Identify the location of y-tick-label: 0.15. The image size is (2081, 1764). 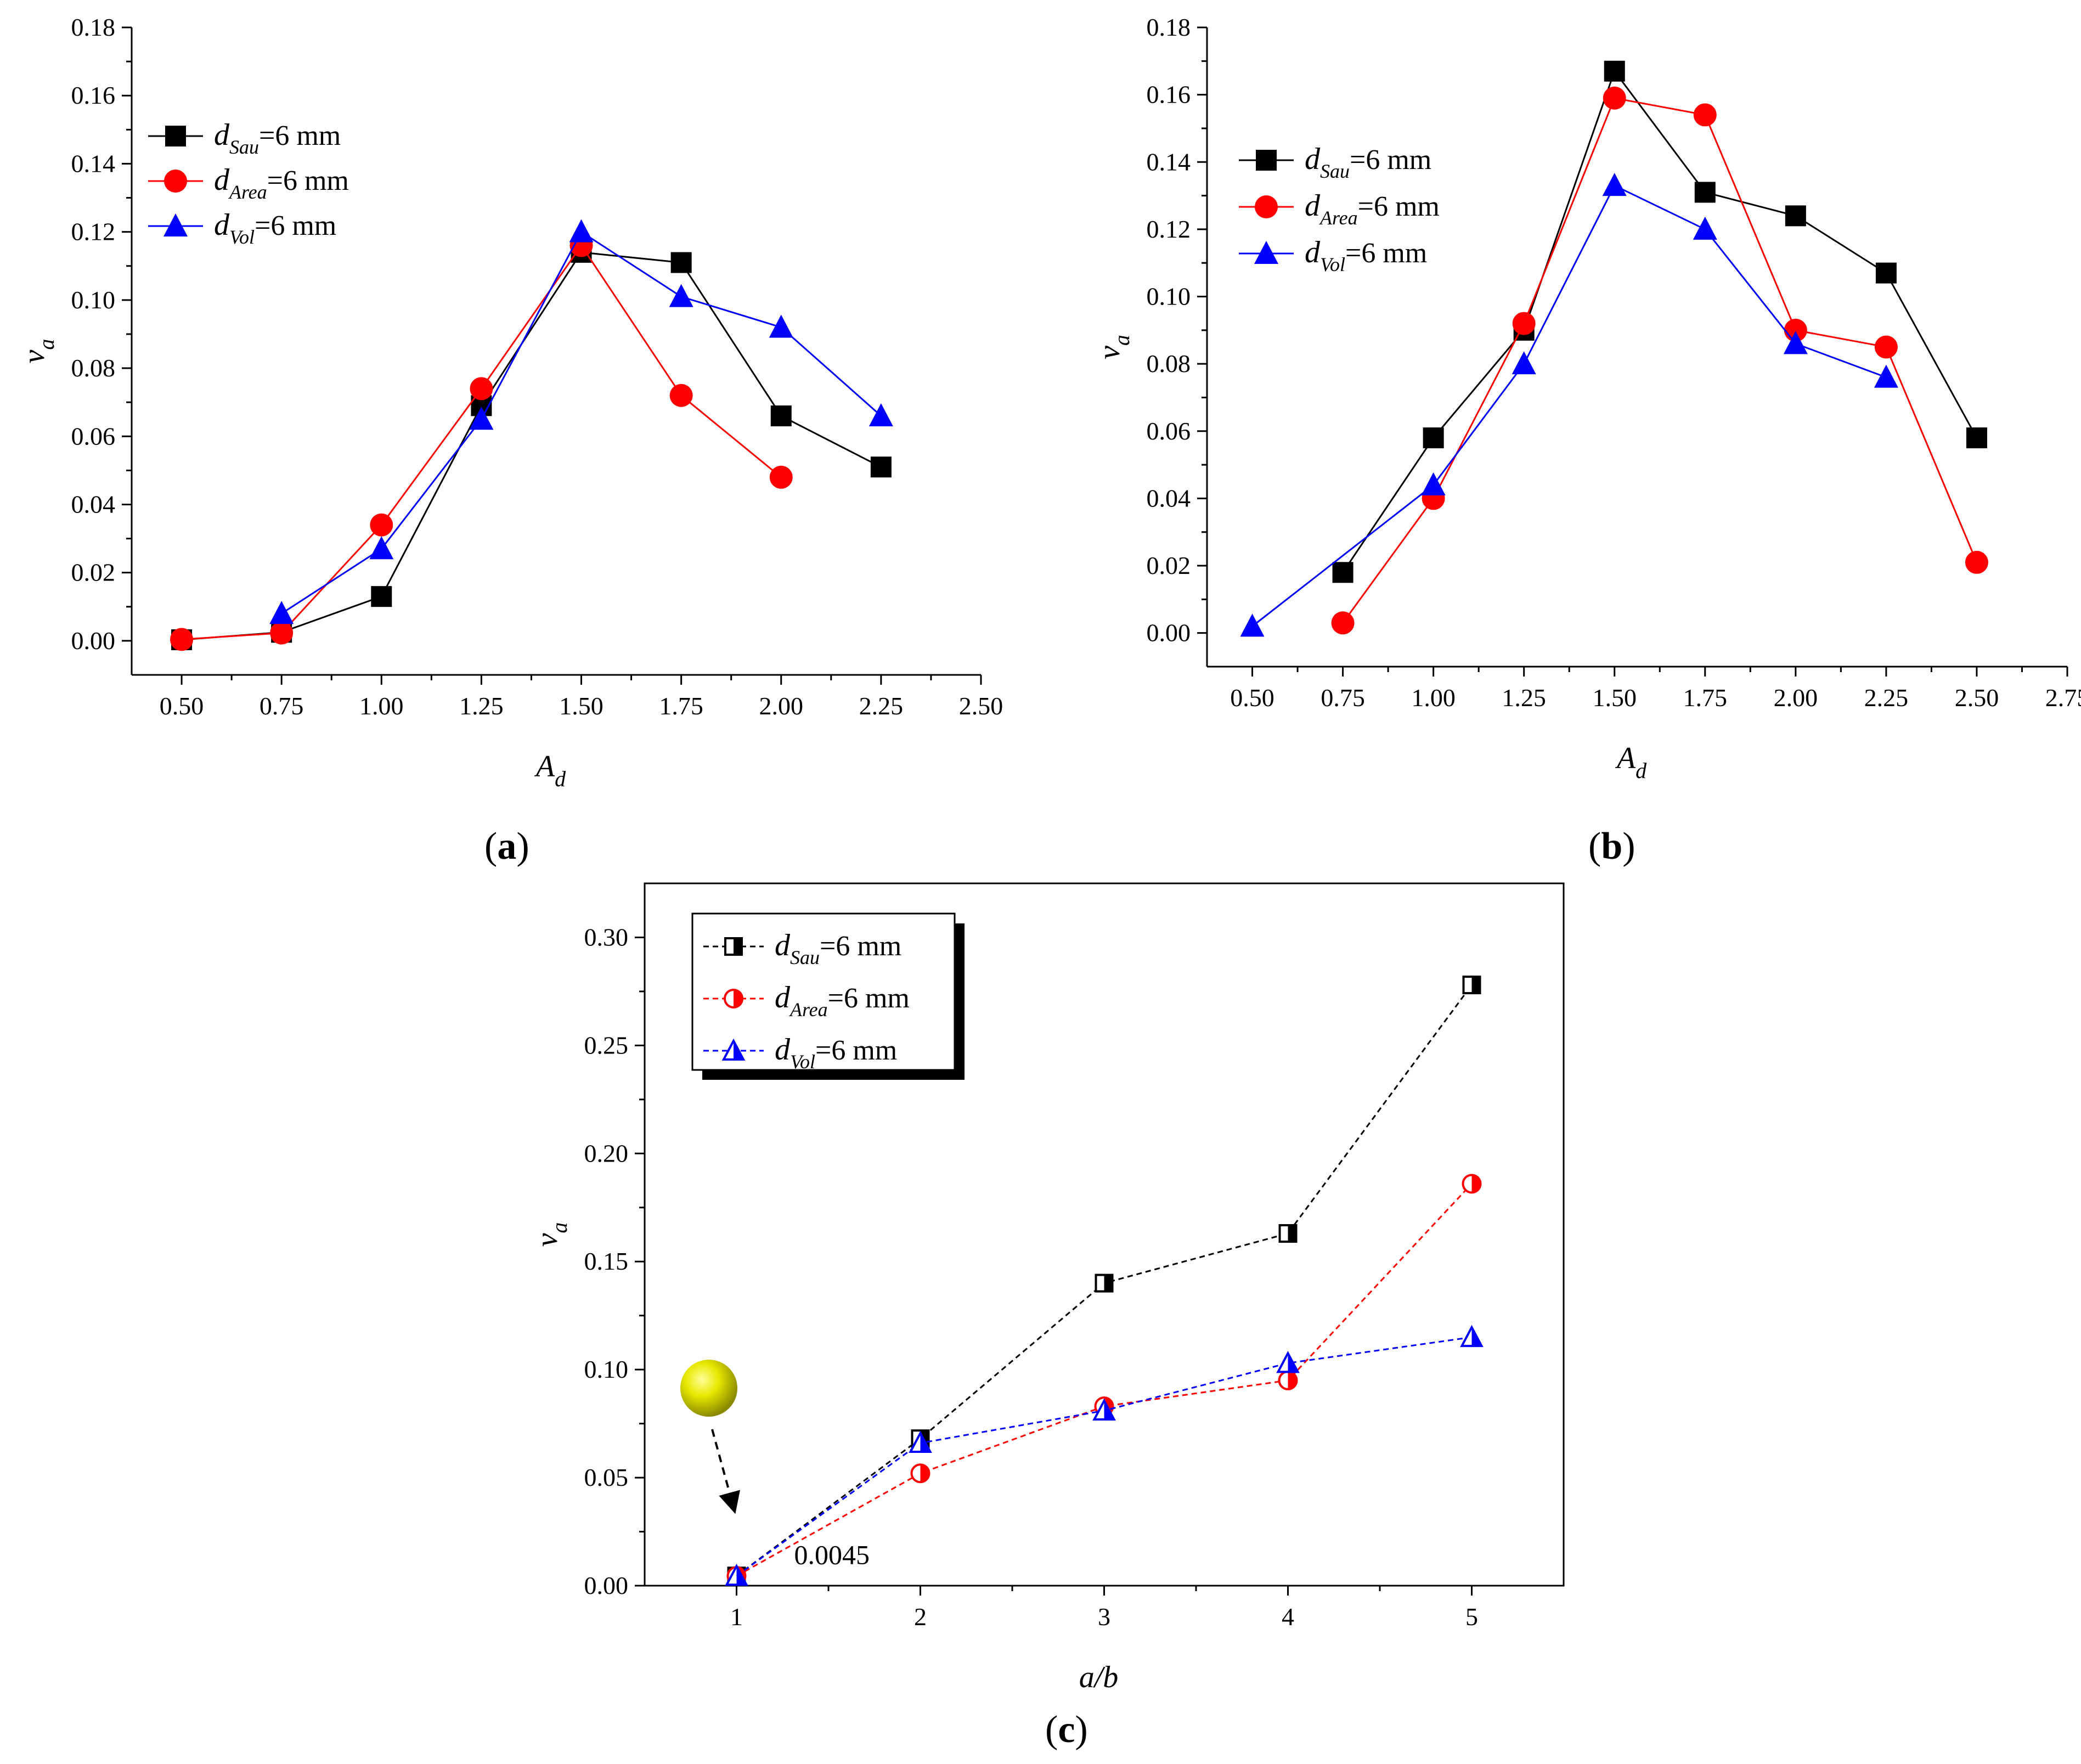
(606, 1261).